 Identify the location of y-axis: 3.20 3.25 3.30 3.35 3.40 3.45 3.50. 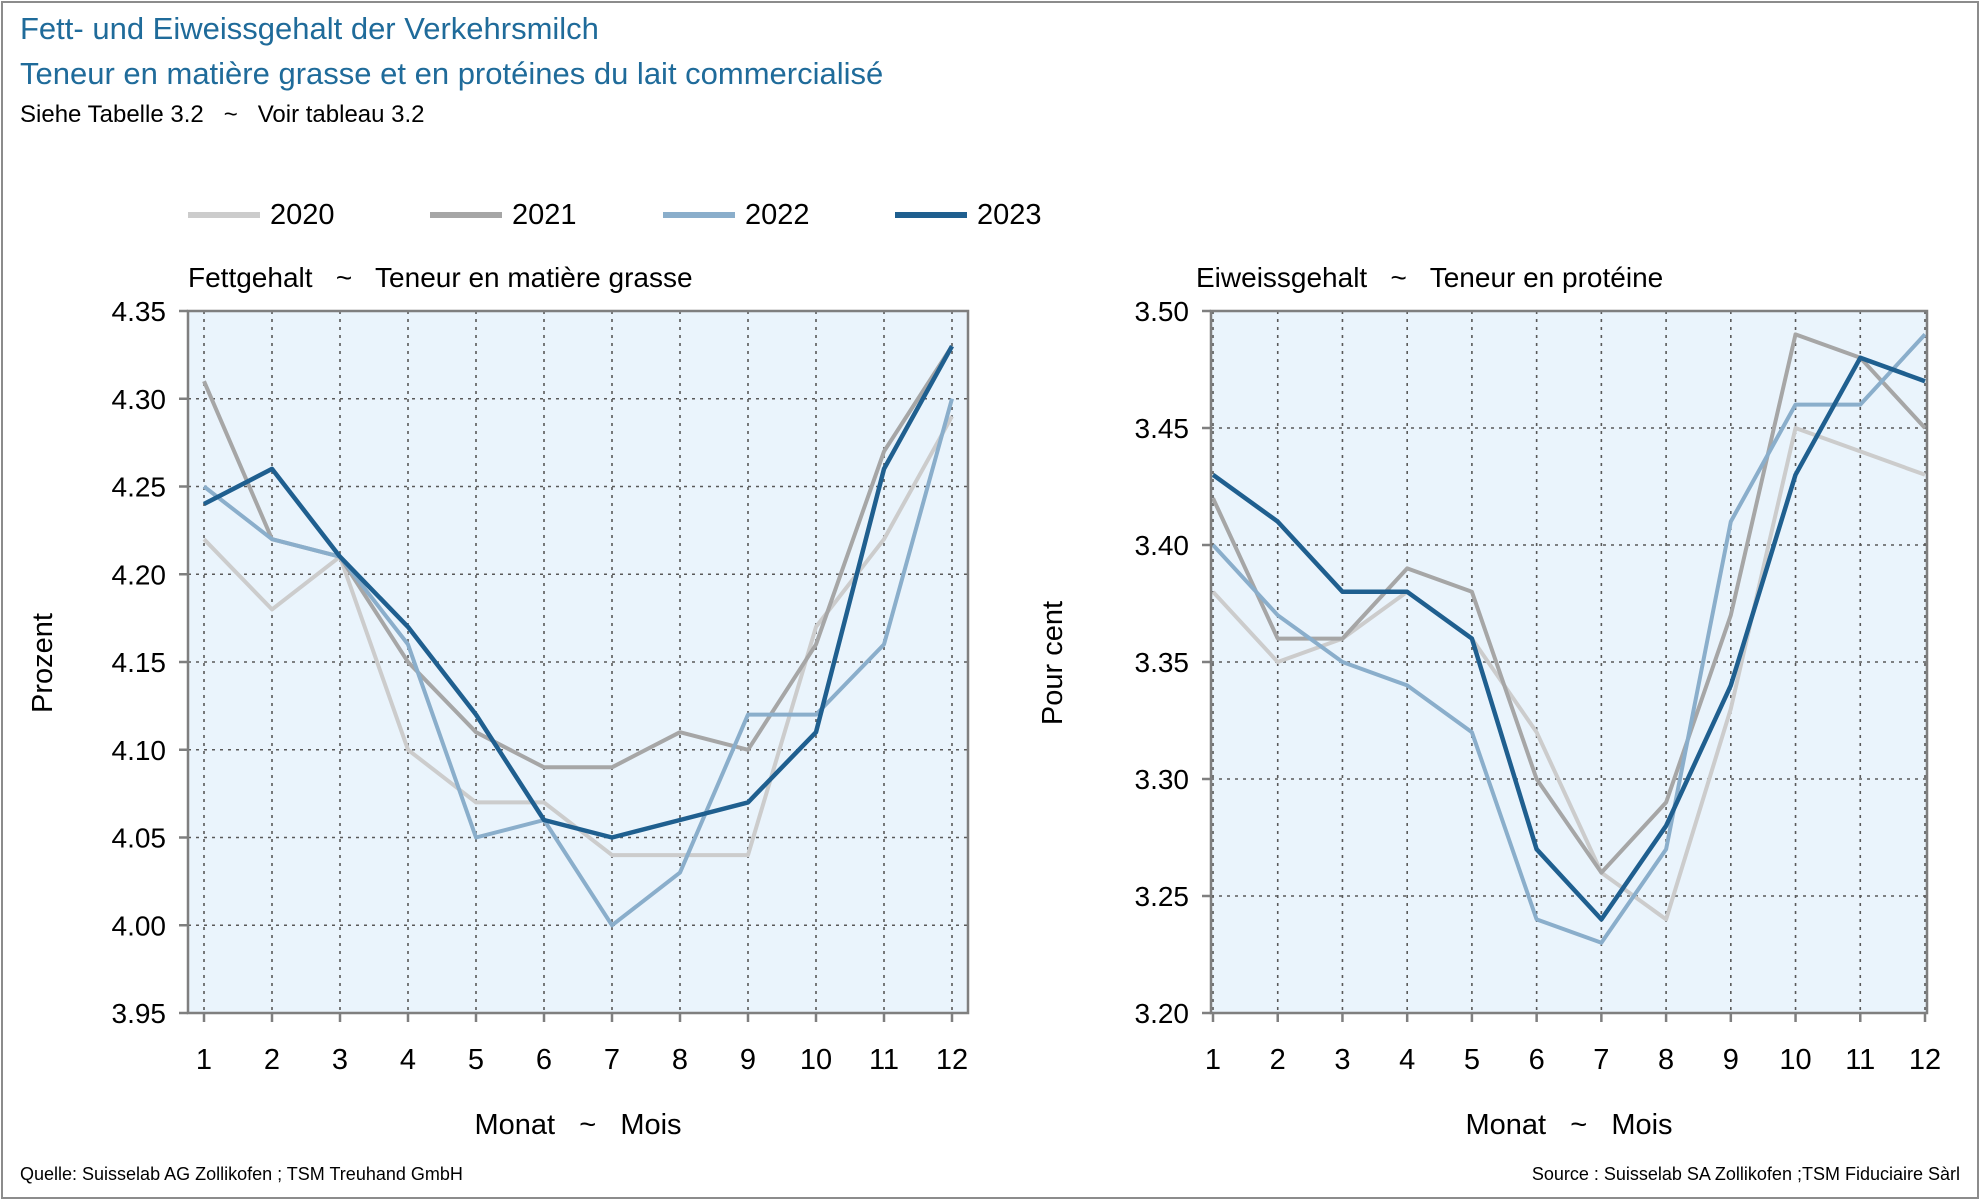
(1173, 662).